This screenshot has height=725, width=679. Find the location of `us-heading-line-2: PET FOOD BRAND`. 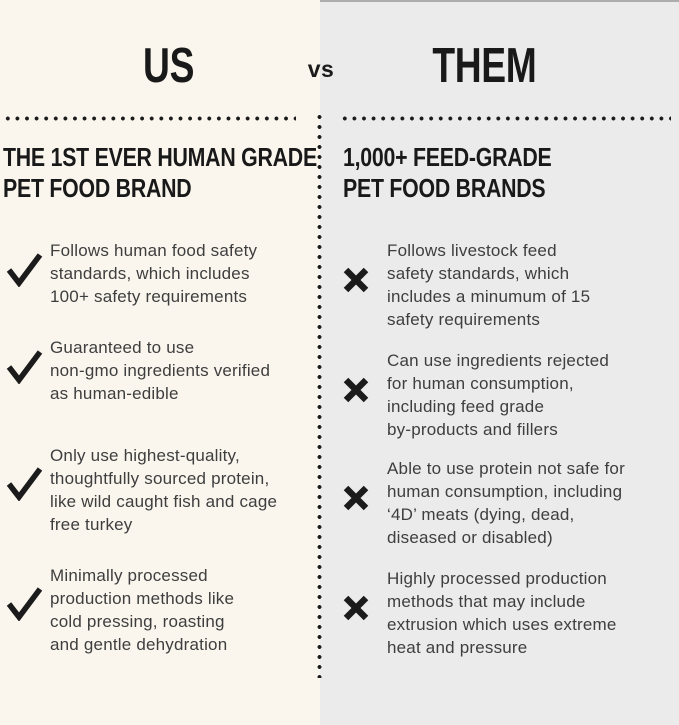

us-heading-line-2: PET FOOD BRAND is located at coordinates (97, 188).